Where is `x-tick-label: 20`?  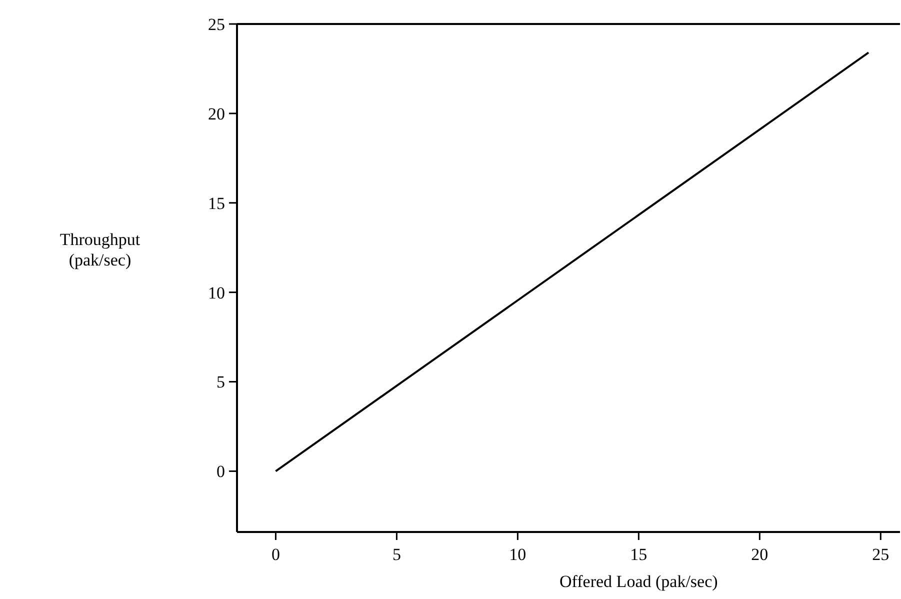 x-tick-label: 20 is located at coordinates (759, 554).